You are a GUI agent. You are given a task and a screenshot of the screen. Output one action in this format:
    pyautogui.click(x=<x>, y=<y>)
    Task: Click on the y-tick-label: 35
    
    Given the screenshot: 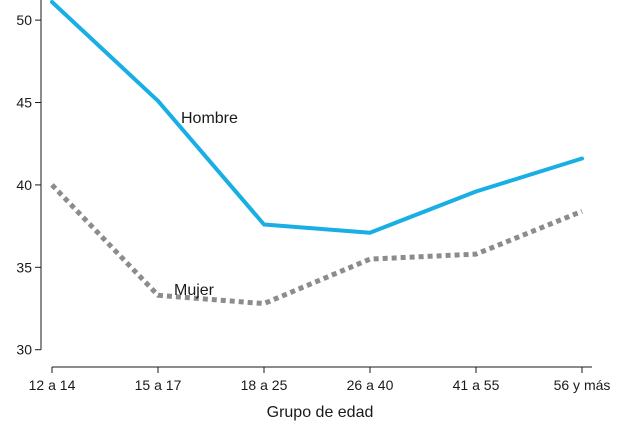 What is the action you would take?
    pyautogui.click(x=24, y=267)
    